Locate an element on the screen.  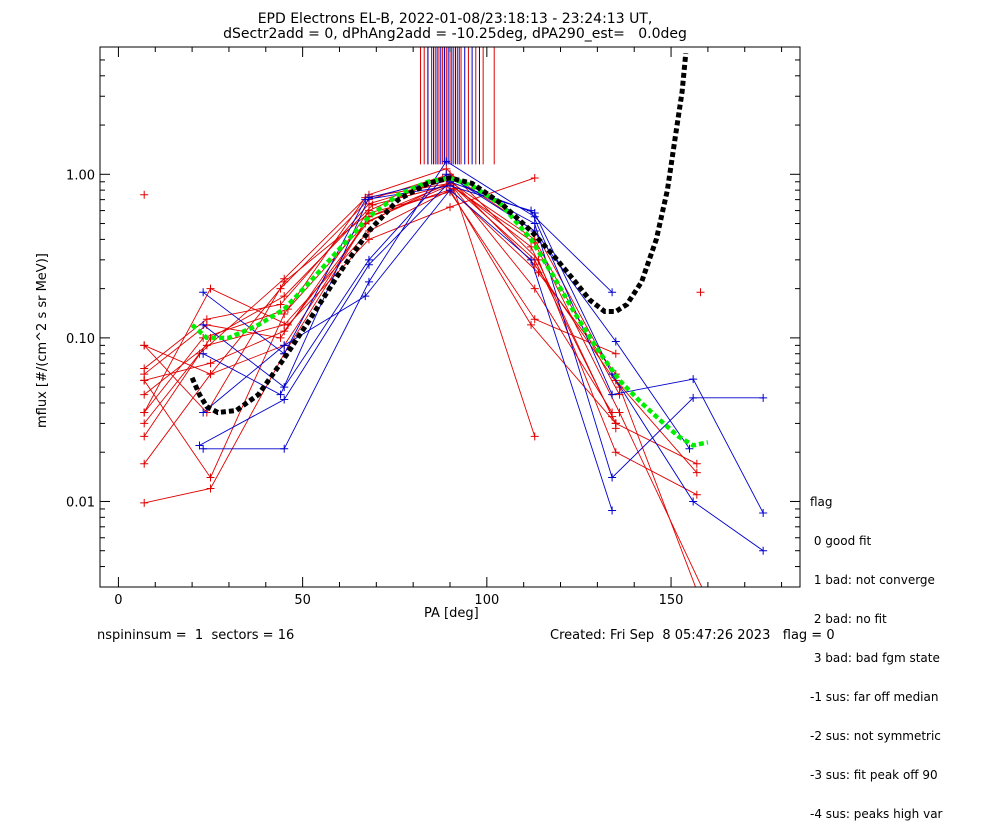
x-tick-label: 150 is located at coordinates (671, 600).